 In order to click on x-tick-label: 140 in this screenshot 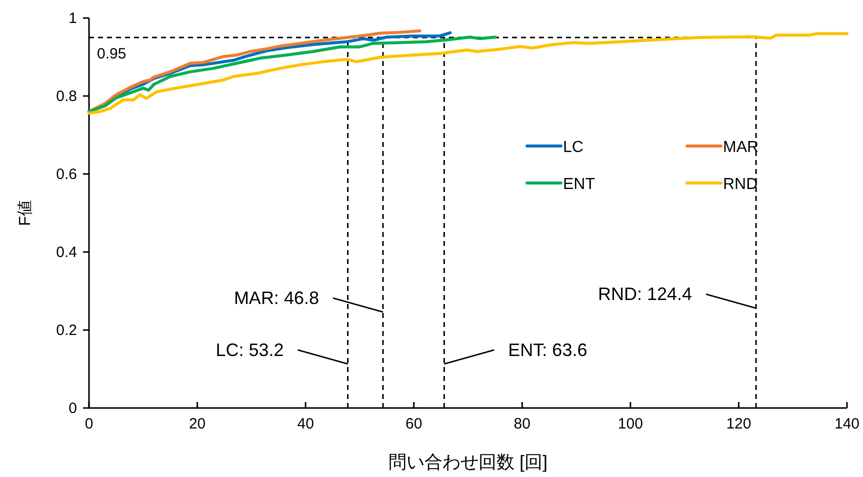, I will do `click(847, 424)`.